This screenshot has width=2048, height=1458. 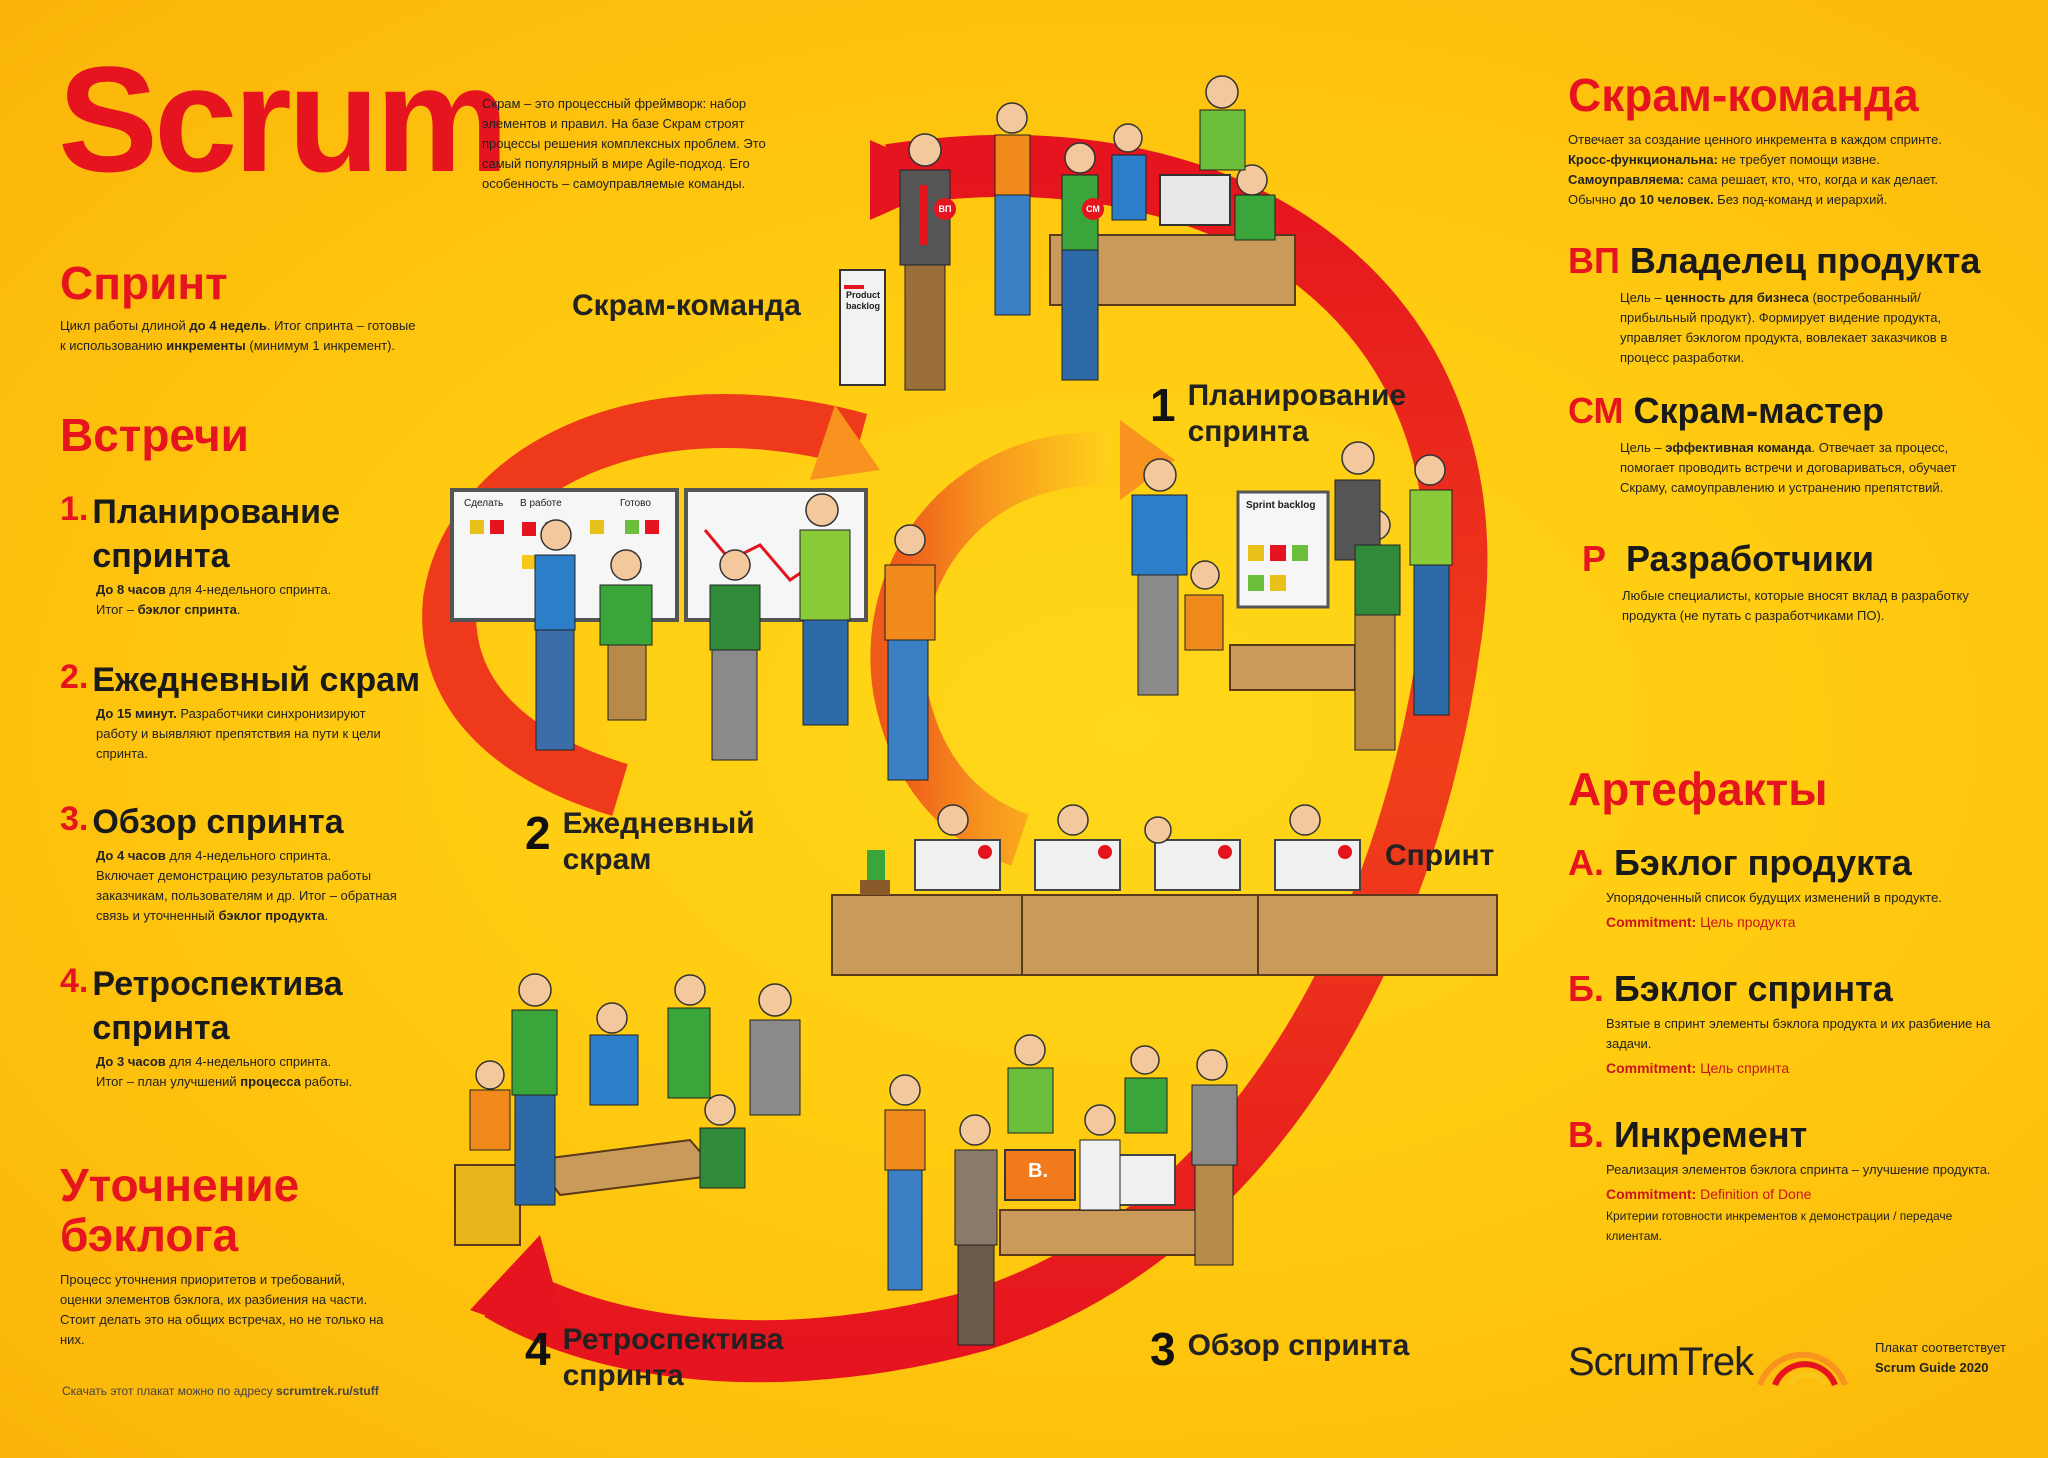 I want to click on board-col-todo: Сделать, so click(x=484, y=503).